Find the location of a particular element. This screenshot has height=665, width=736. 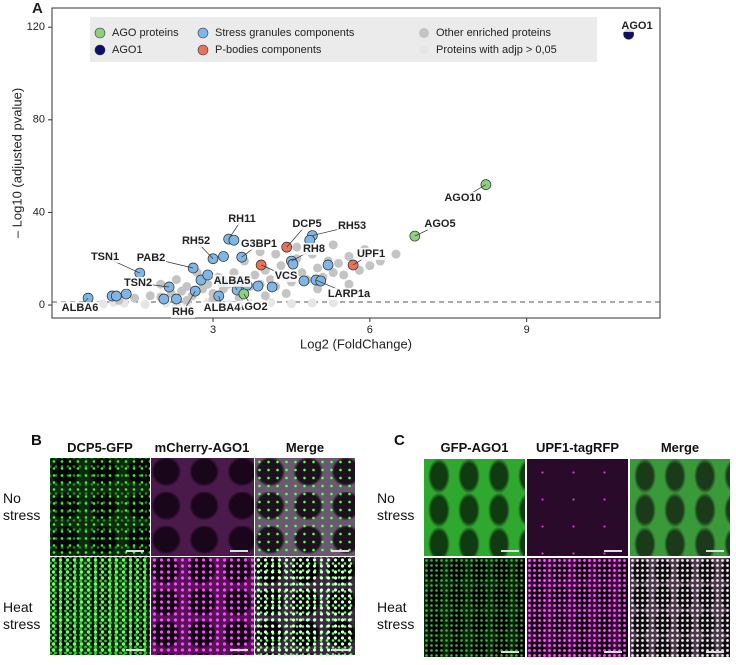

x-tick-label: 6 is located at coordinates (370, 330).